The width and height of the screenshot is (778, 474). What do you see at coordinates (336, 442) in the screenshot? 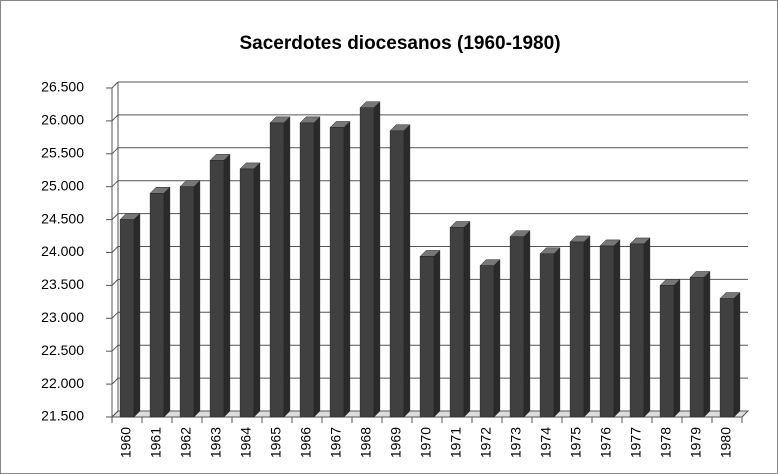
I see `x-tick-label: 1967` at bounding box center [336, 442].